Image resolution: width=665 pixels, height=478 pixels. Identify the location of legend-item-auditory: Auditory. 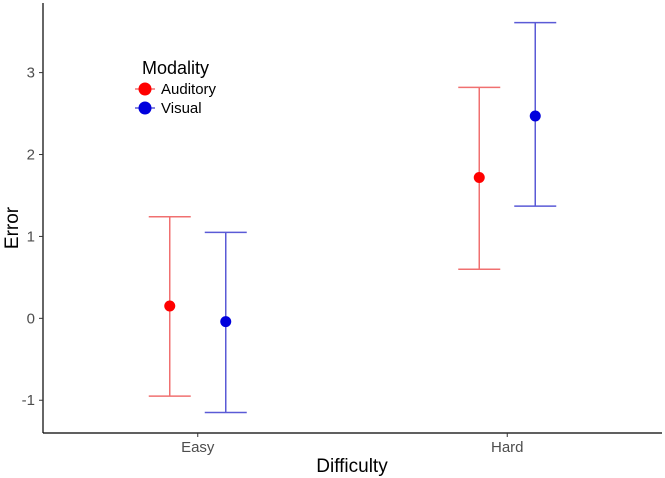
(176, 89).